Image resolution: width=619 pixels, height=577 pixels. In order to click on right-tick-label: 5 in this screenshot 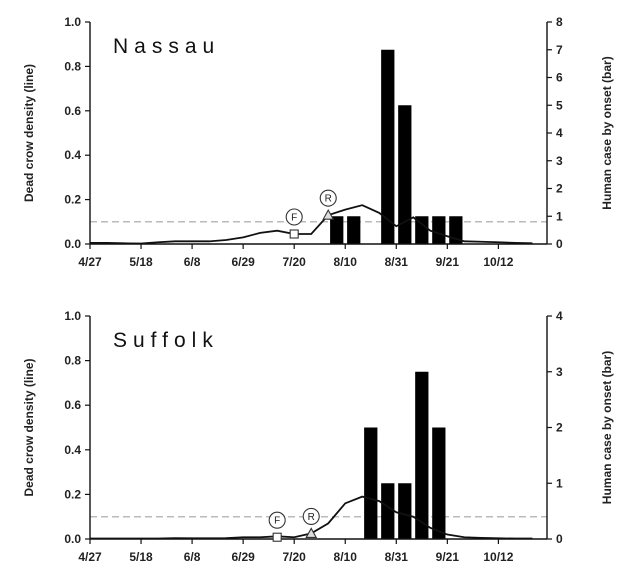, I will do `click(559, 105)`.